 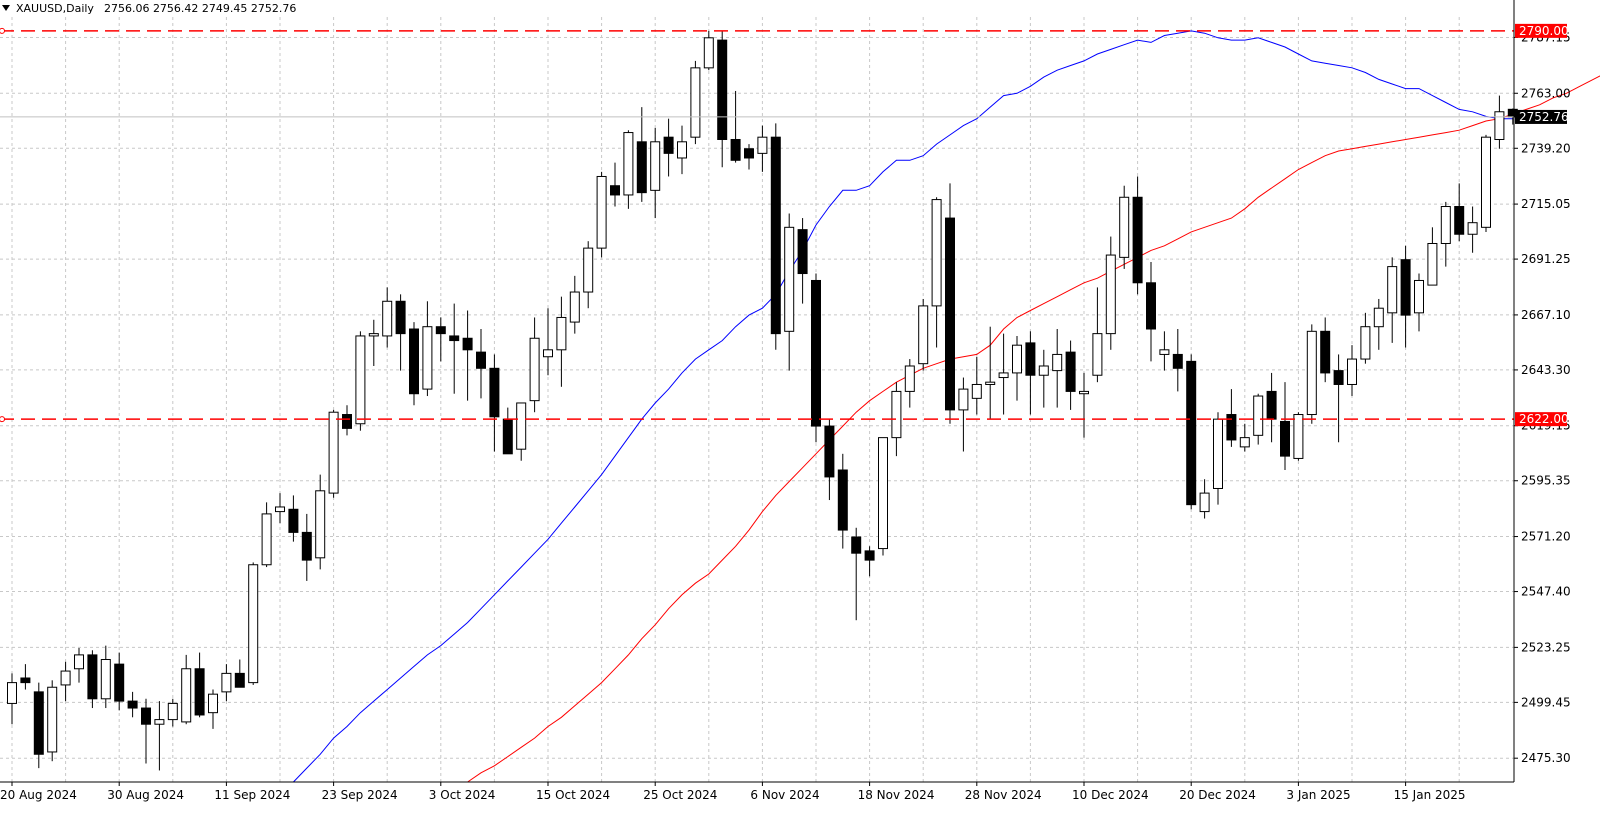 I want to click on x-tick-label: 11 Sep 2024, so click(x=252, y=795).